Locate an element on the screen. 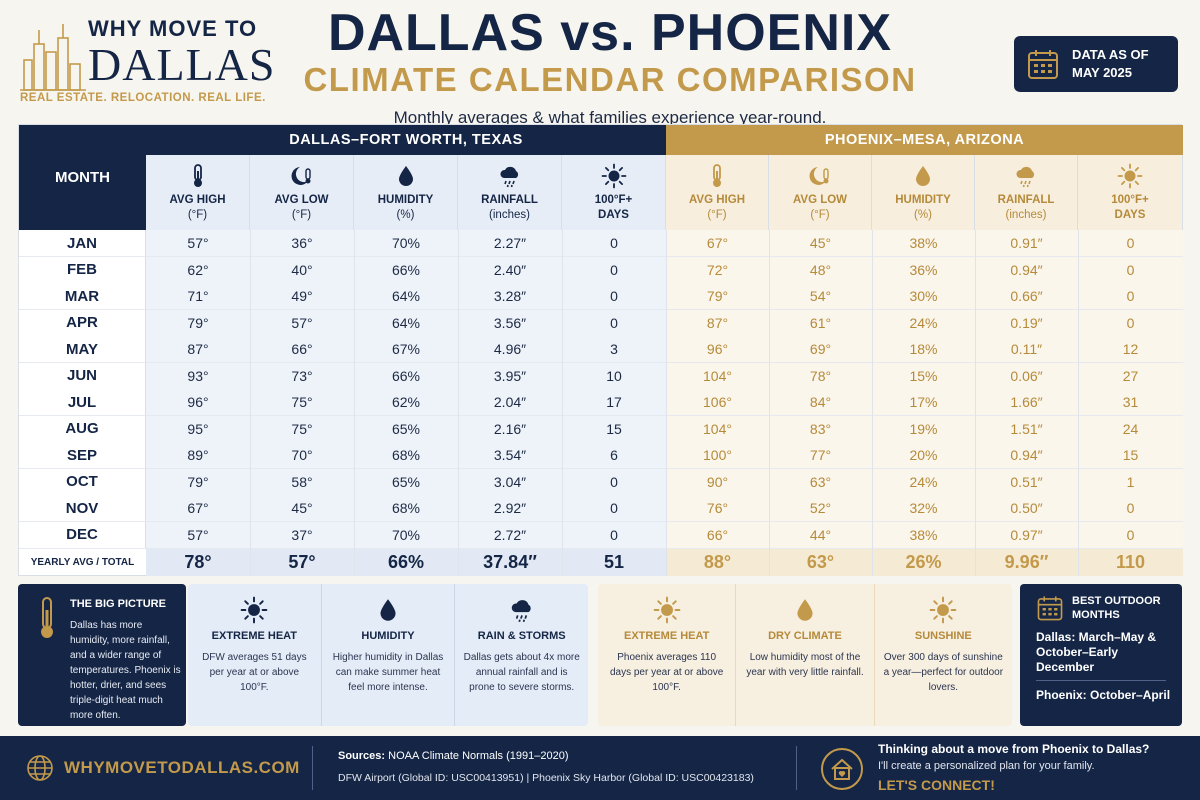  dallas-cell: 67% is located at coordinates (406, 349).